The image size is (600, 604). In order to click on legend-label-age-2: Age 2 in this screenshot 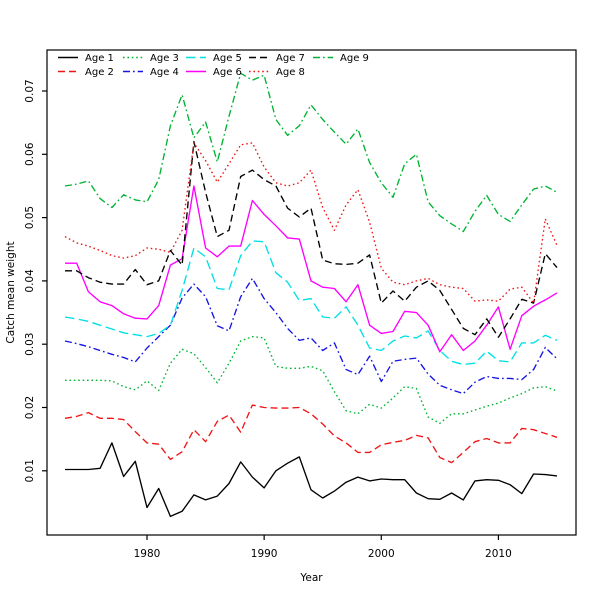, I will do `click(99, 72)`.